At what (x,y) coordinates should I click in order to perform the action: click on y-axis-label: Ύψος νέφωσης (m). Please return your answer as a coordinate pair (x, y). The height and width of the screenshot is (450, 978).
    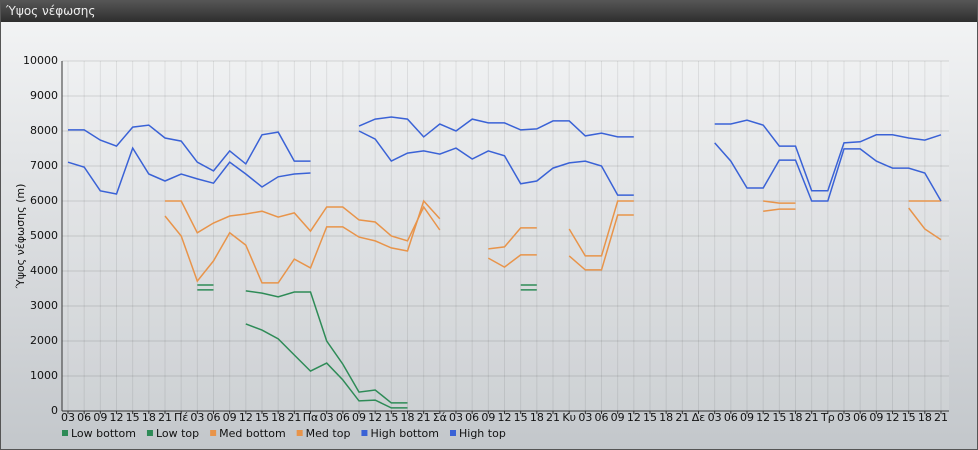
    Looking at the image, I should click on (20, 237).